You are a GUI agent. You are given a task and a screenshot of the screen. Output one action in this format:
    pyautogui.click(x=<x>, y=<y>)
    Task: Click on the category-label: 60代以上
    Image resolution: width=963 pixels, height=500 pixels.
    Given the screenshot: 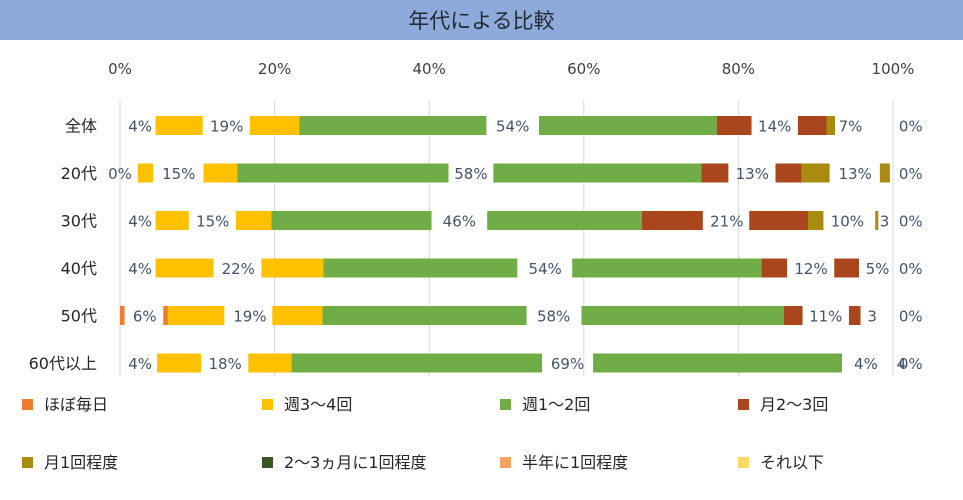 What is the action you would take?
    pyautogui.click(x=63, y=363)
    